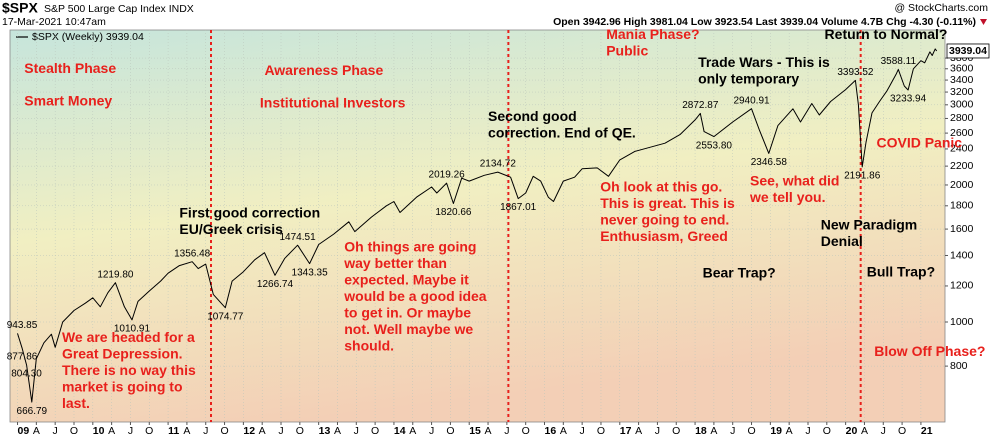 The image size is (990, 438). I want to click on y-tick-label: 800, so click(959, 366).